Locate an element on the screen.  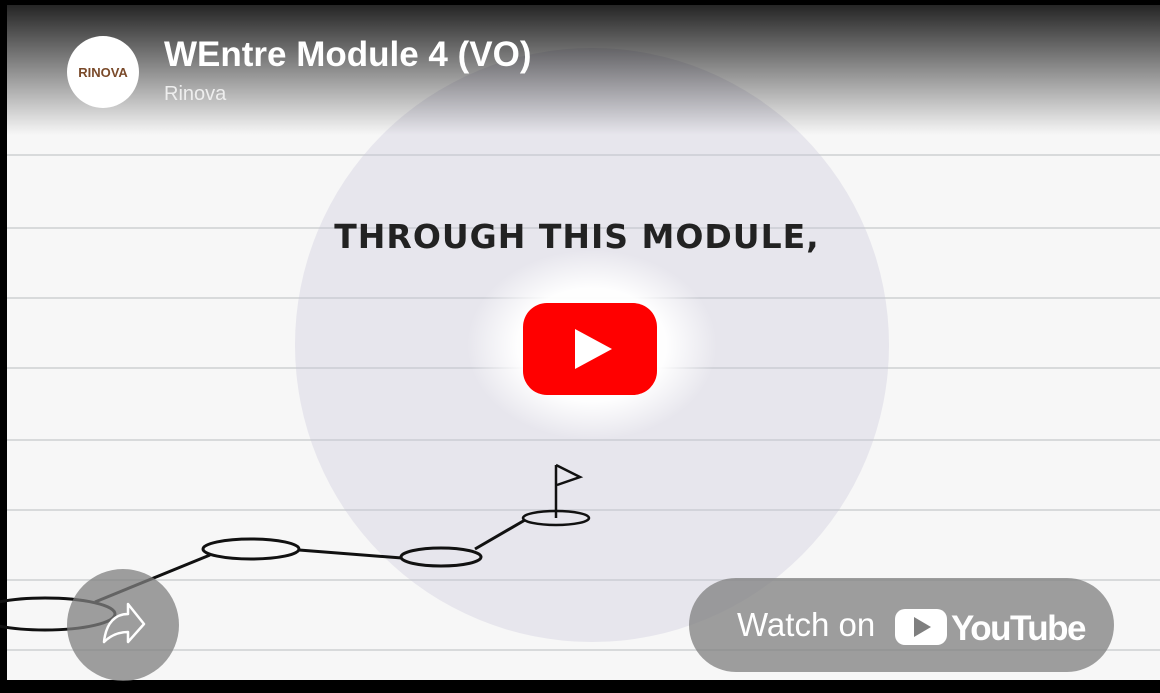
play-button is located at coordinates (590, 349).